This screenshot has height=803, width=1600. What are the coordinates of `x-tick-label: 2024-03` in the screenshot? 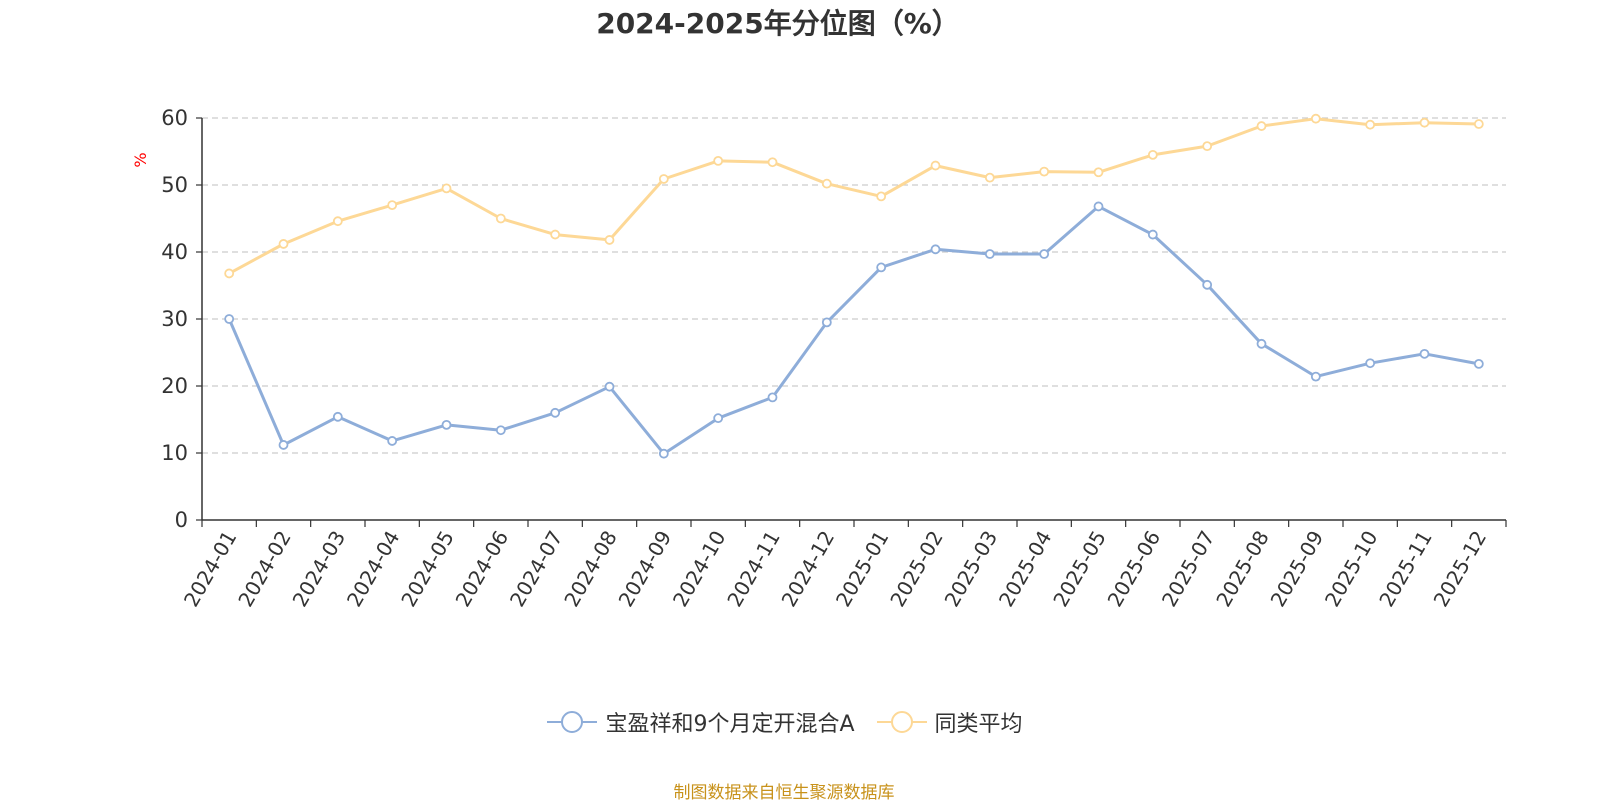 It's located at (319, 569).